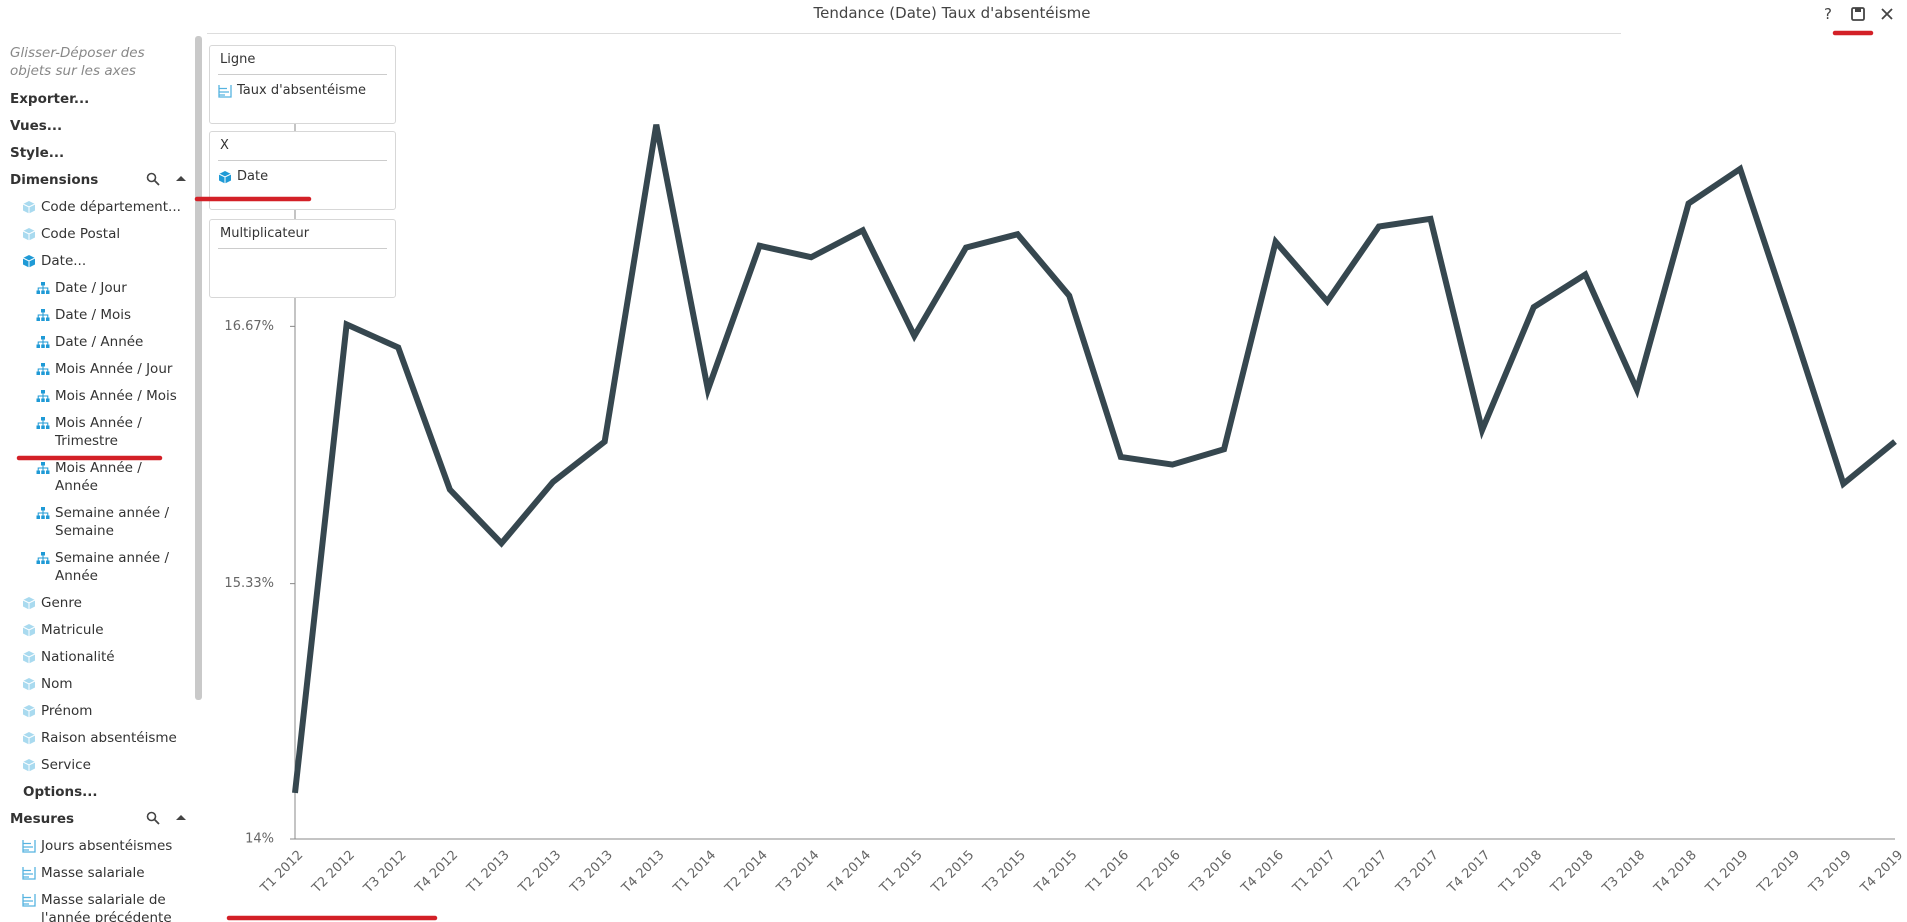 This screenshot has width=1907, height=922. I want to click on x-tick-label: T3 2018, so click(1623, 872).